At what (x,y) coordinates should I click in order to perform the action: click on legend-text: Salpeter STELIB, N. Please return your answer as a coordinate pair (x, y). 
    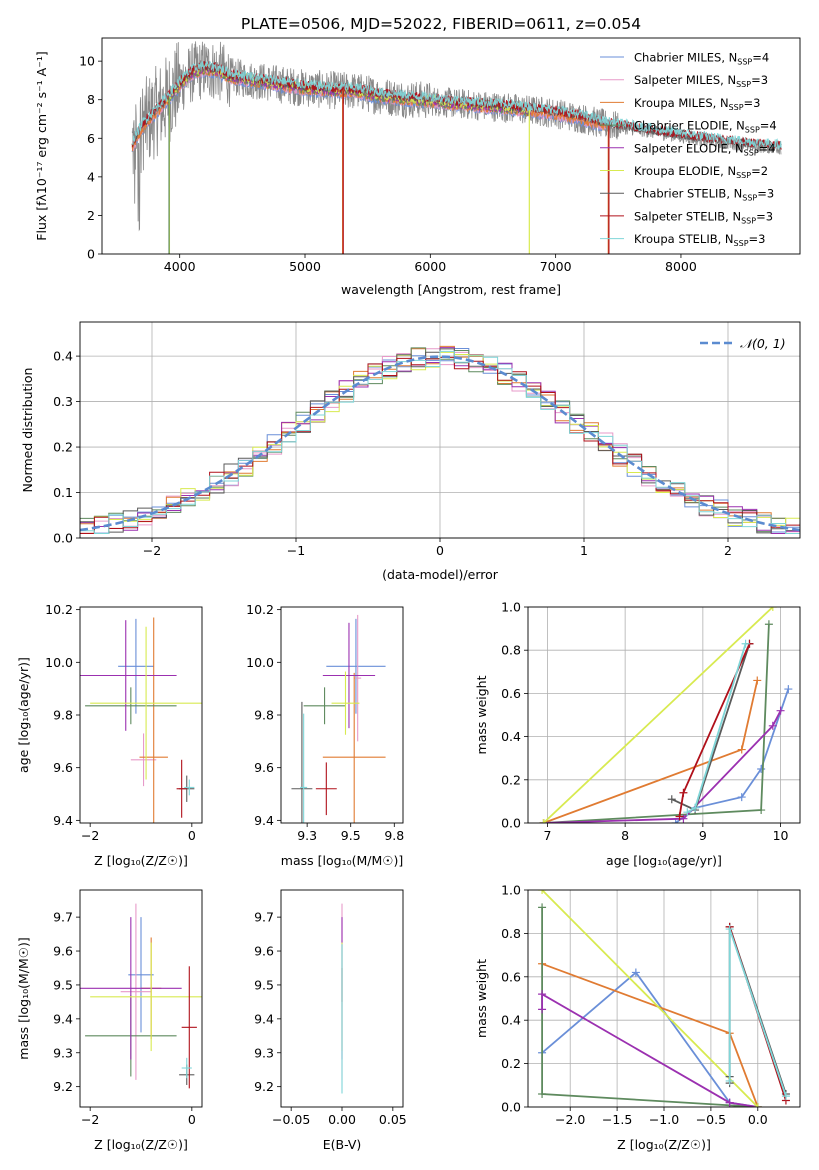
    Looking at the image, I should click on (687, 216).